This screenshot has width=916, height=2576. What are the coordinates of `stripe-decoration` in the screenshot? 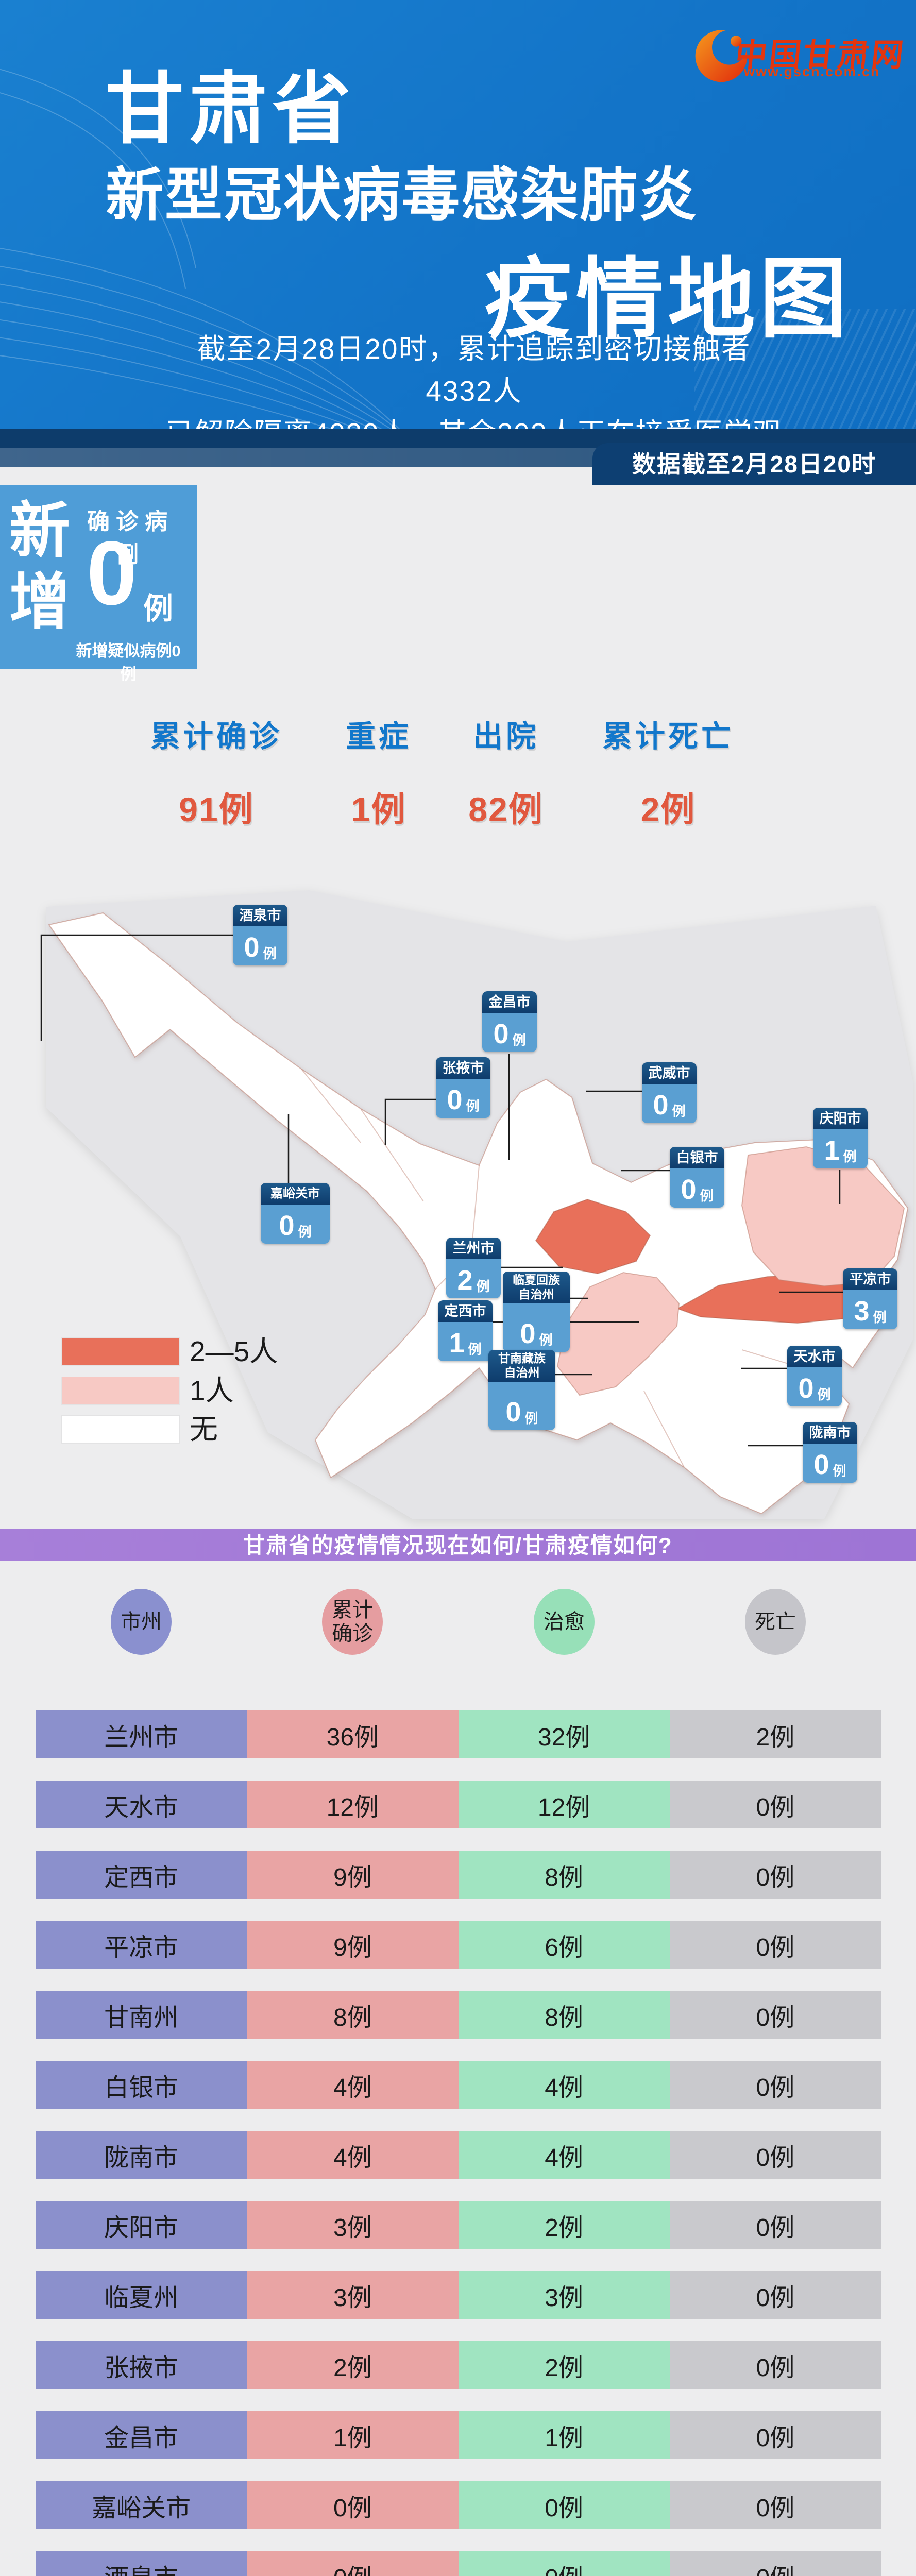 It's located at (805, 369).